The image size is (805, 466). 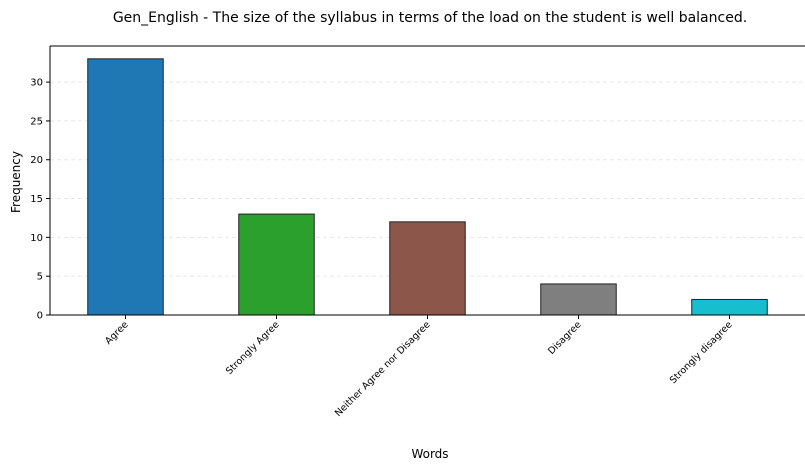 I want to click on y-tick-label: 15, so click(x=36, y=199).